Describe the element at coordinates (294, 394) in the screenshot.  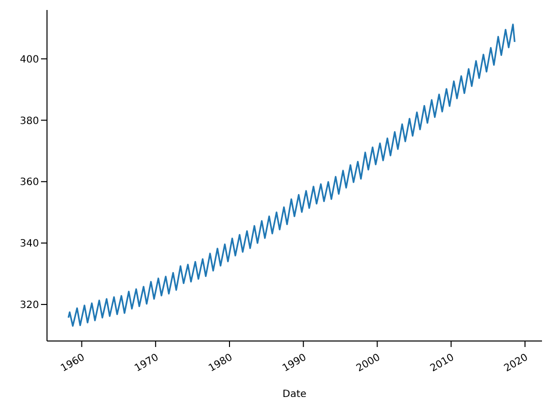
I see `x-axis-title: Date` at that location.